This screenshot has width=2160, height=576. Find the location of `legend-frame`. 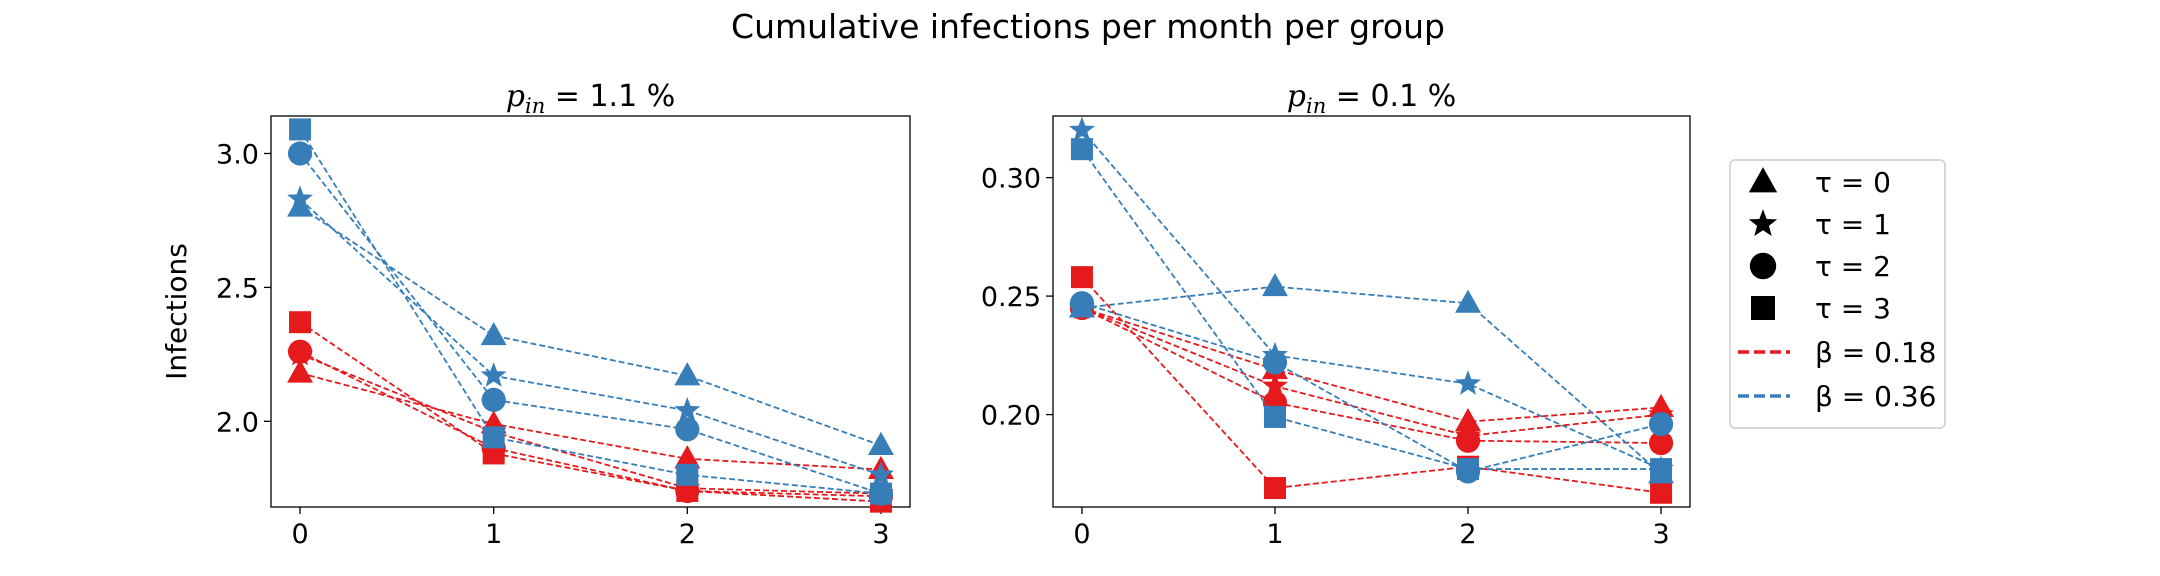

legend-frame is located at coordinates (1837, 294).